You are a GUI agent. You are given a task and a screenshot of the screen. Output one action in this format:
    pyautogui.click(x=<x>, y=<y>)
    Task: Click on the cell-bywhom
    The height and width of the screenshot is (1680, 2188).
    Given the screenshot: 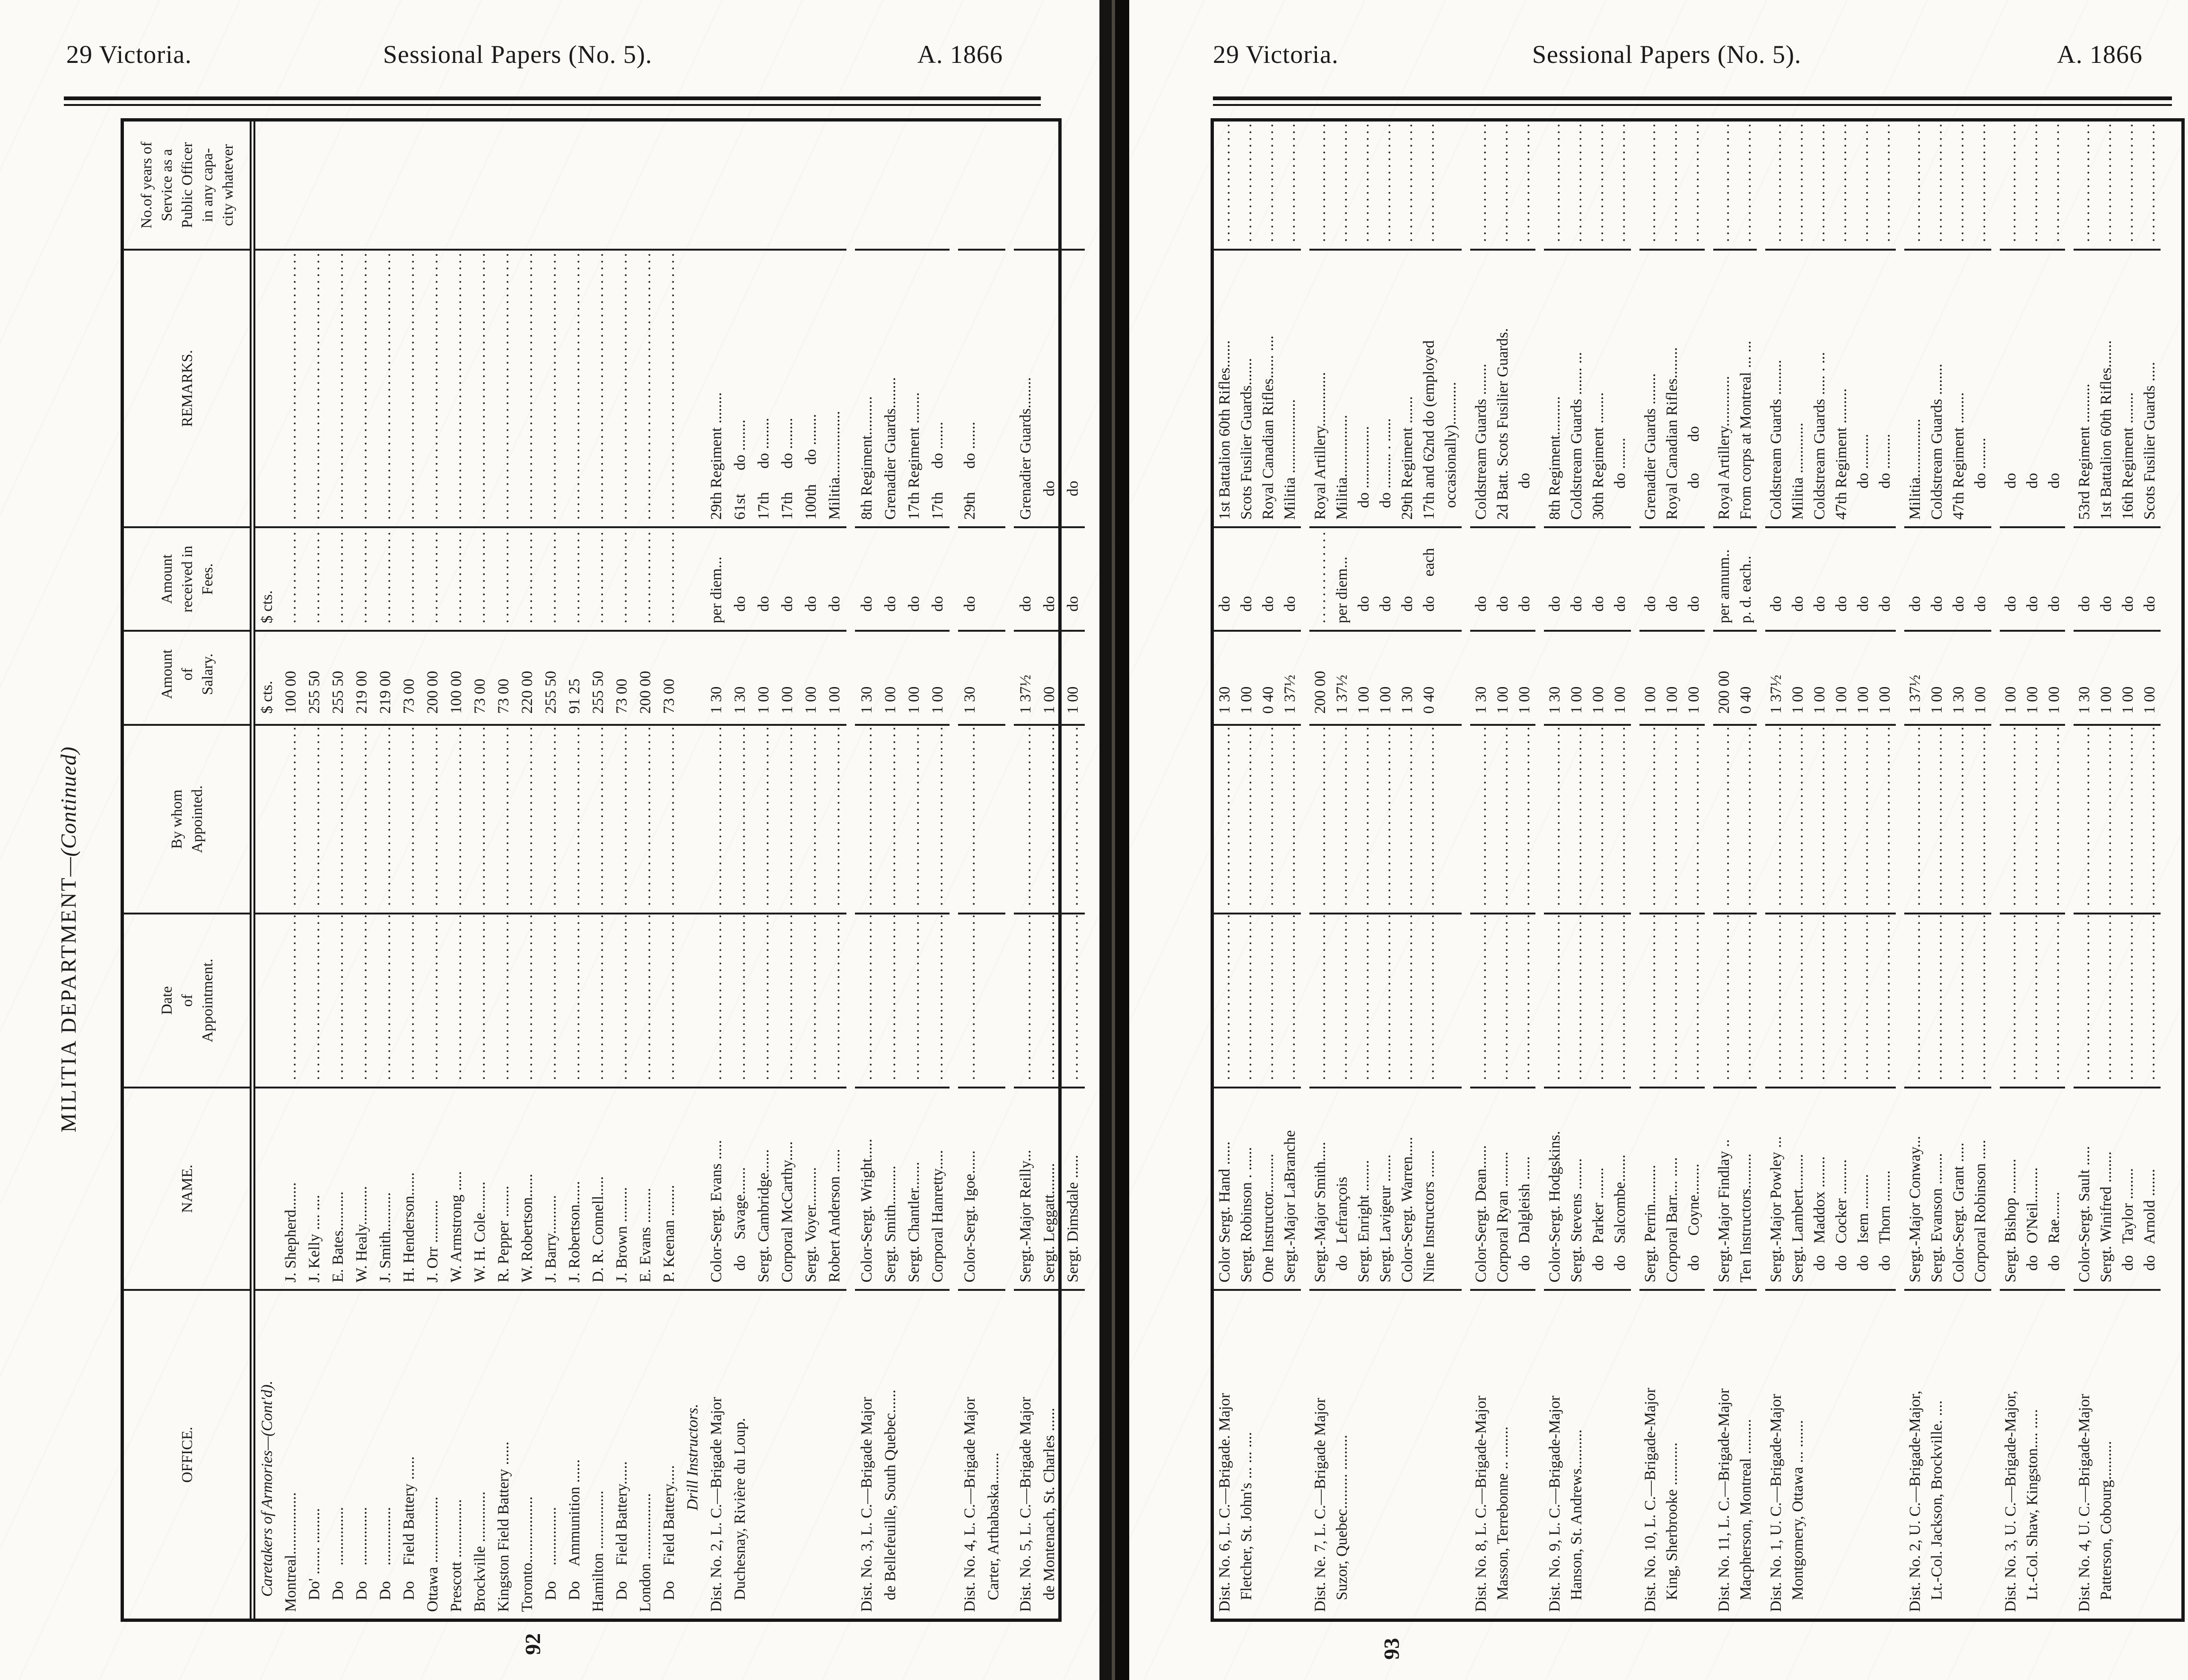 What is the action you would take?
    pyautogui.click(x=993, y=818)
    